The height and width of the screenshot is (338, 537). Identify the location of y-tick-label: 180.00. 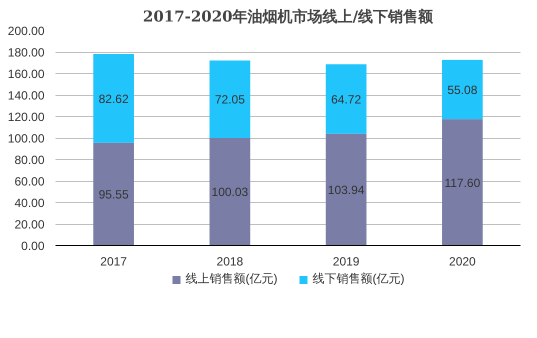
(26, 53).